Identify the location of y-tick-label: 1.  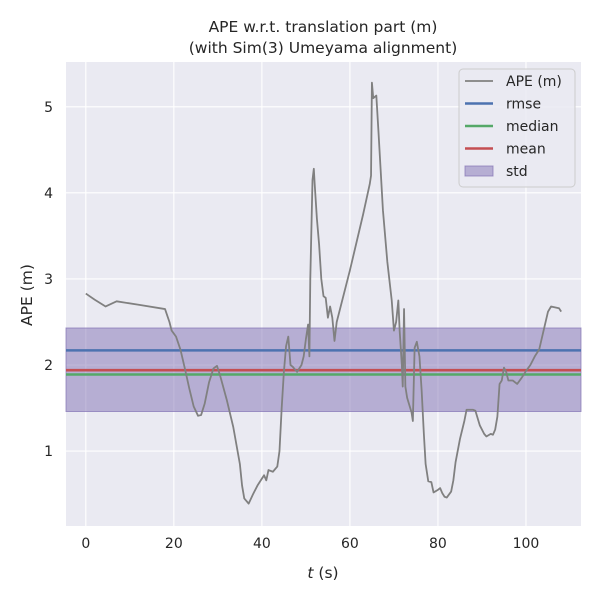
(48, 452).